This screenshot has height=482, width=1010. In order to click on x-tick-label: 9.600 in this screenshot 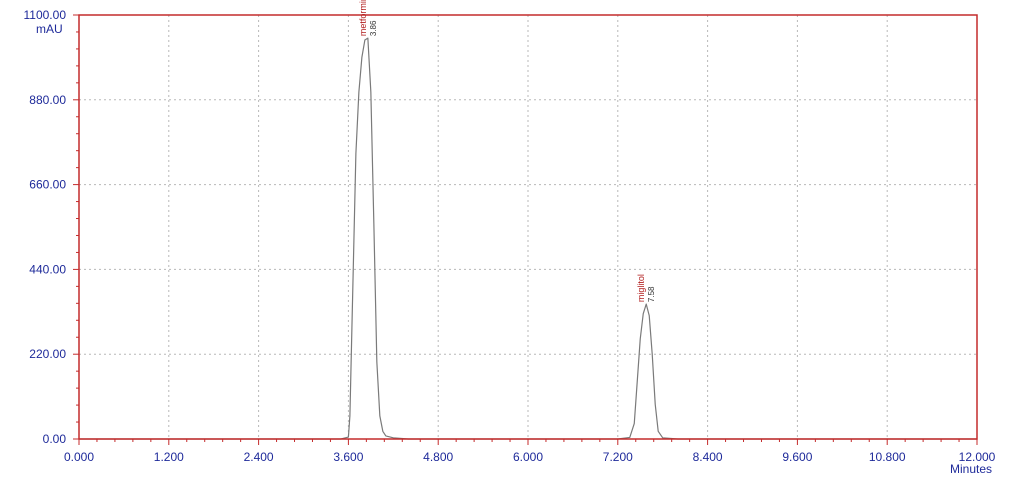, I will do `click(797, 457)`.